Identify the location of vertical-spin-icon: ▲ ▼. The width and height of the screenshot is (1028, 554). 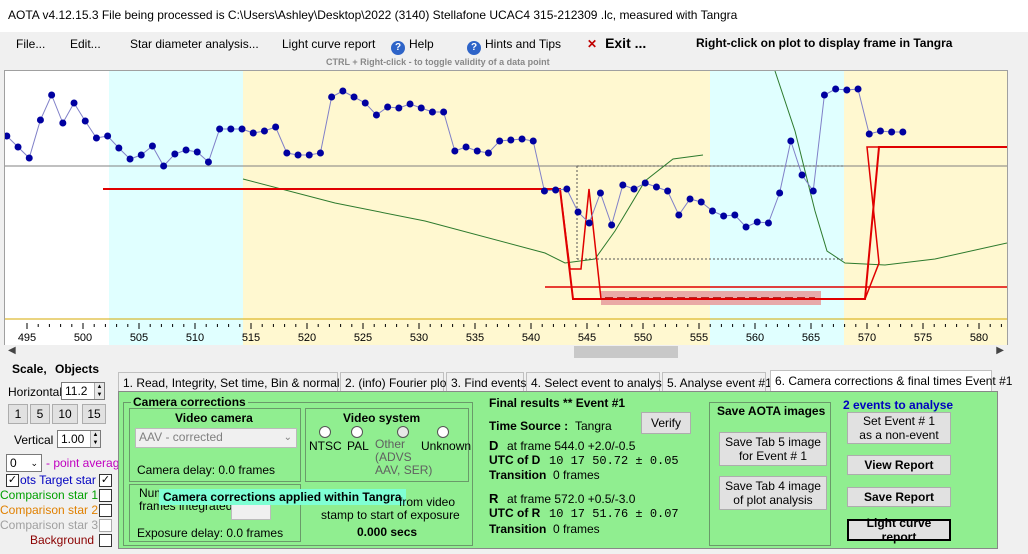
(95, 439).